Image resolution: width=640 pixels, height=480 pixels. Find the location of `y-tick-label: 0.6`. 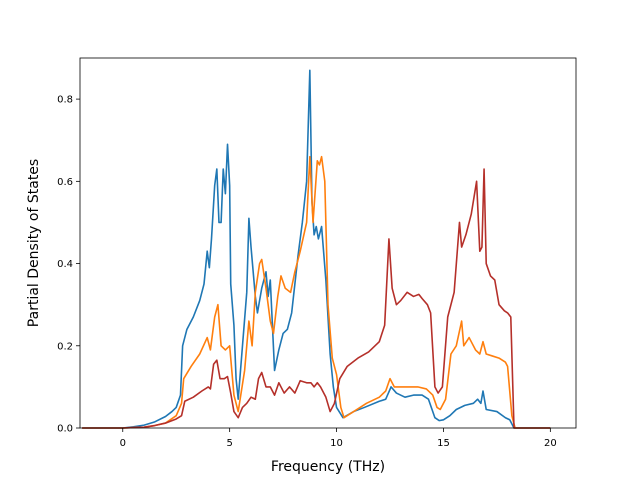

y-tick-label: 0.6 is located at coordinates (65, 182).